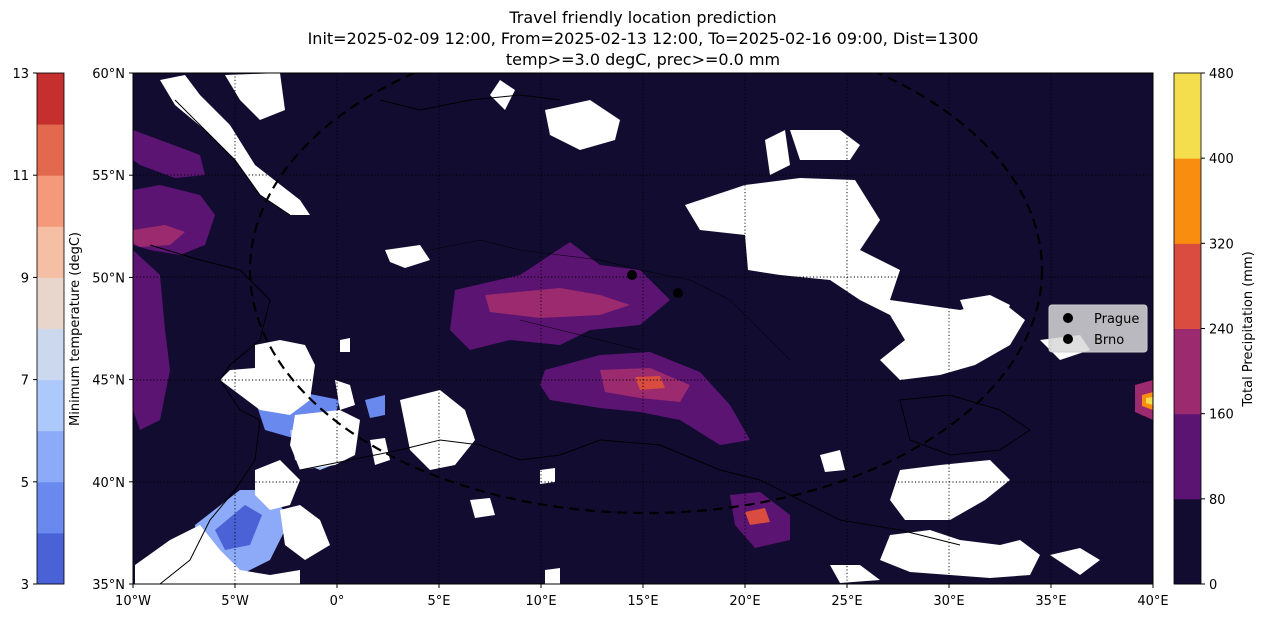  Describe the element at coordinates (650, 383) in the screenshot. I see `precip-region-adriatic-peak` at that location.